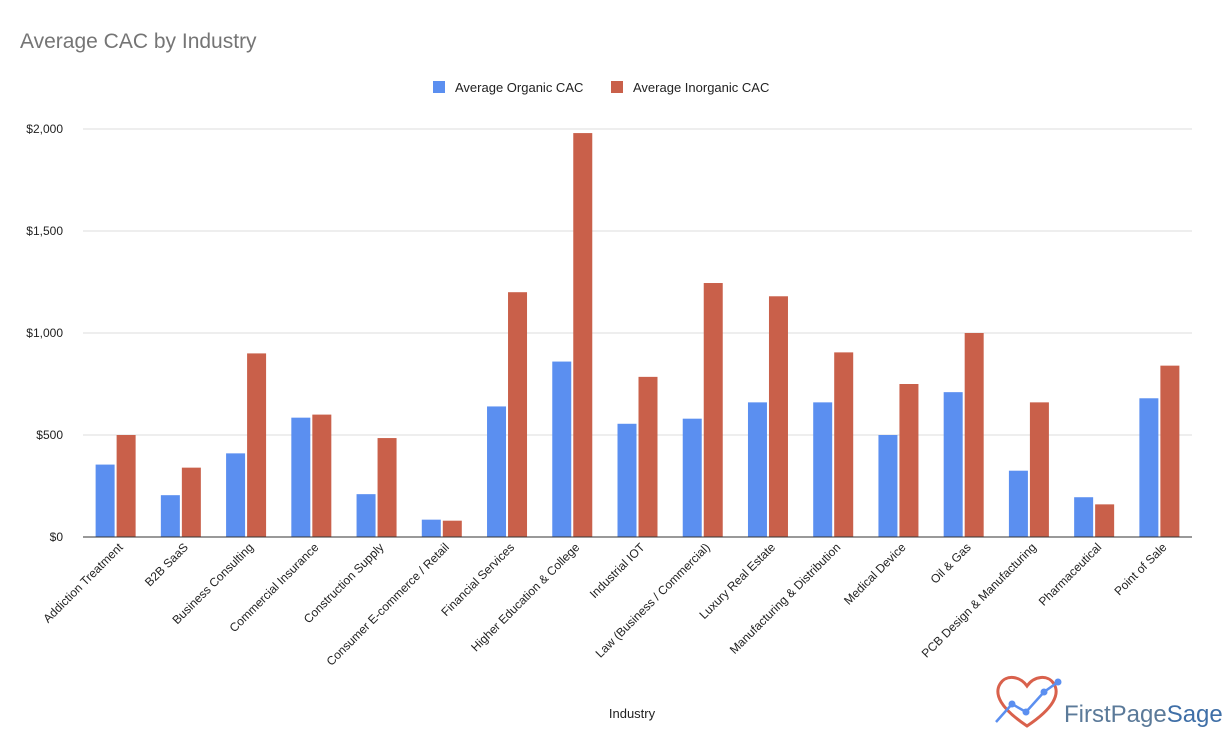  Describe the element at coordinates (875, 574) in the screenshot. I see `x-tick-label: Medical Device` at that location.